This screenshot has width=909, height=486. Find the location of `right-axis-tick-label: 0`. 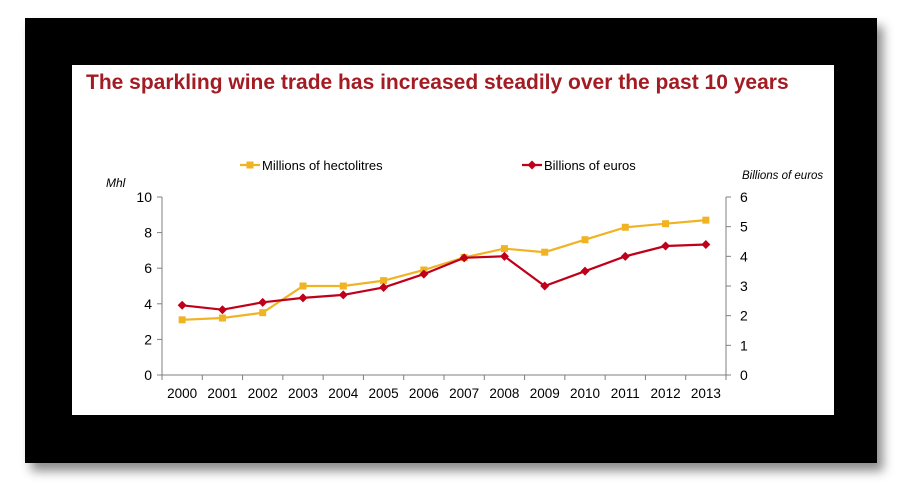

right-axis-tick-label: 0 is located at coordinates (744, 375).